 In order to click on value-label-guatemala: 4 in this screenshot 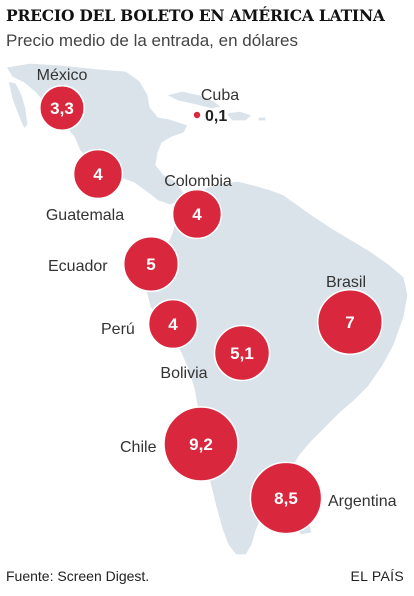, I will do `click(98, 174)`.